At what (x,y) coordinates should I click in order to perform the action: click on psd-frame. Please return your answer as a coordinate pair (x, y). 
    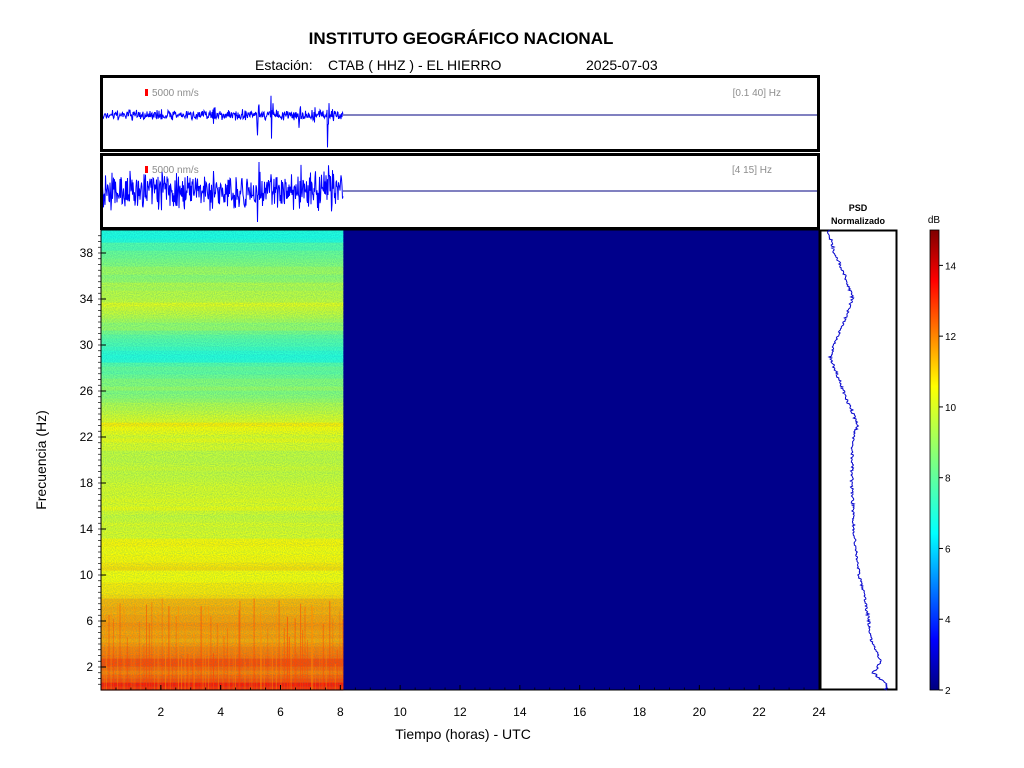
    Looking at the image, I should click on (858, 460).